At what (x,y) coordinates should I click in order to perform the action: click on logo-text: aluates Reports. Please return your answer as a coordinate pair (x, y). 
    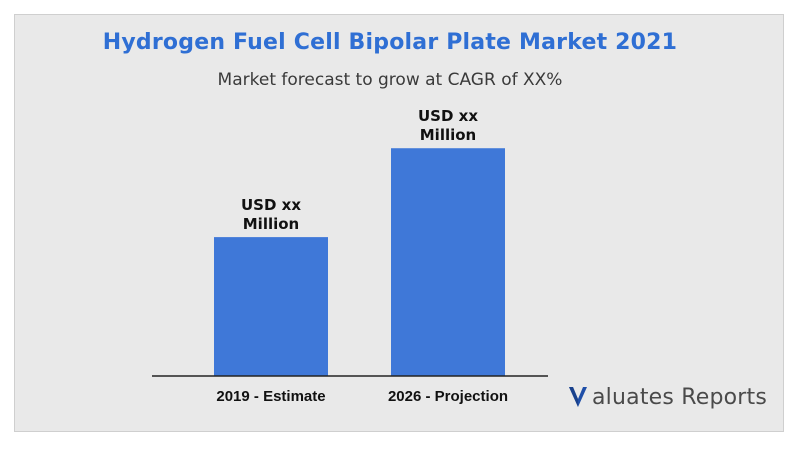
    Looking at the image, I should click on (680, 397).